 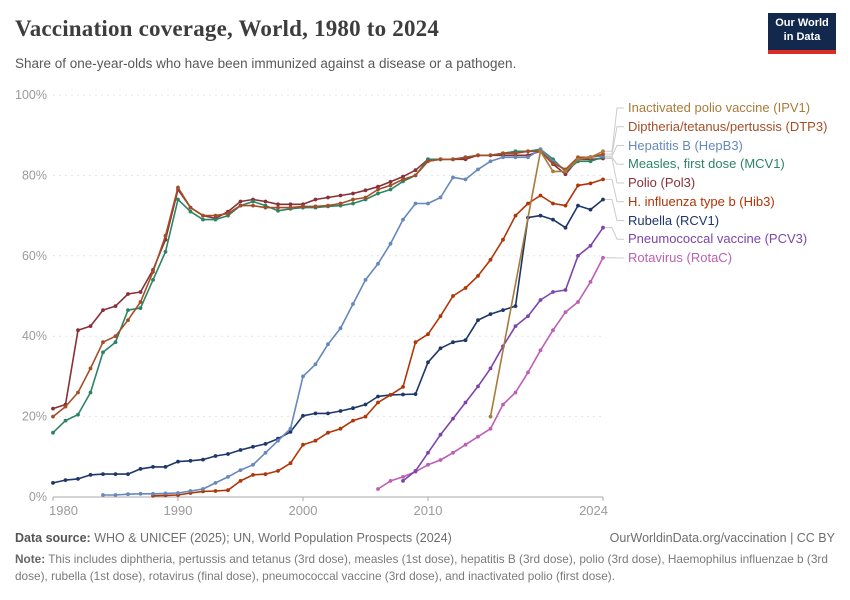 I want to click on legend-item-hepb3: Hepatitis B (HepB3), so click(x=685, y=145).